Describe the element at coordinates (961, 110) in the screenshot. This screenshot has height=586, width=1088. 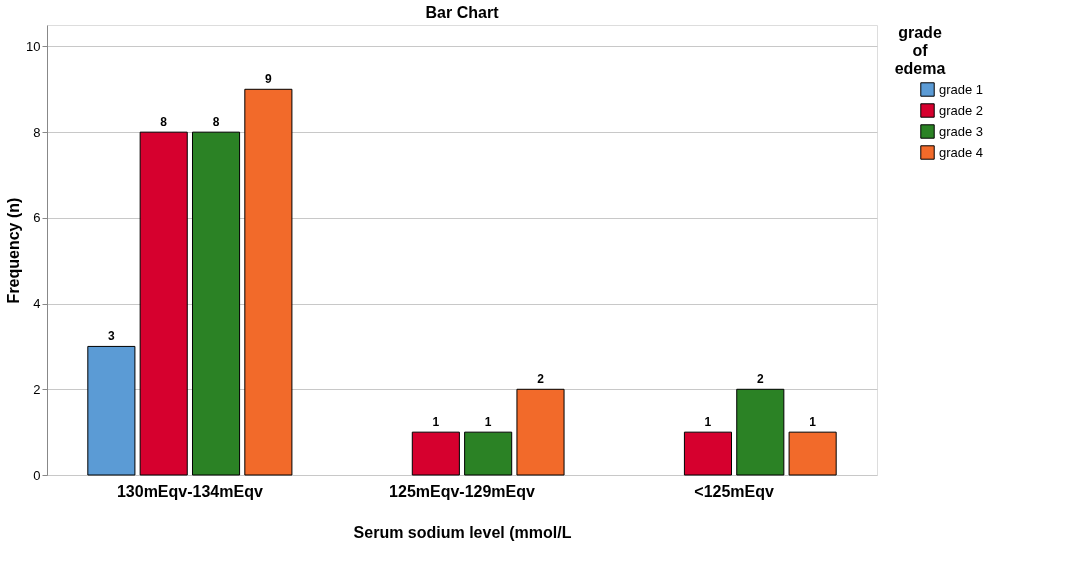
I see `legend-label: grade 2` at that location.